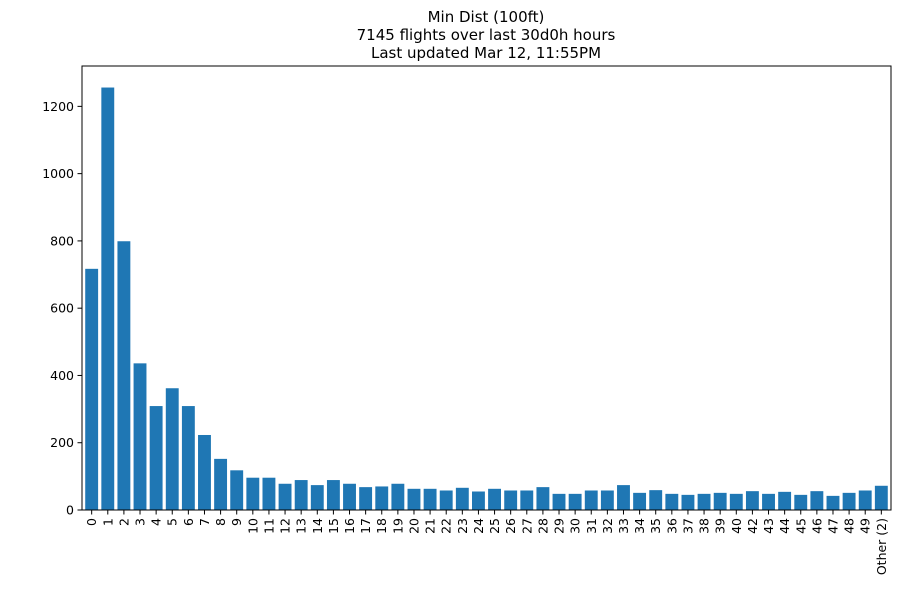 Image resolution: width=900 pixels, height=600 pixels. I want to click on y-axis: 0 200 400 600 800 1000 1200, so click(62, 308).